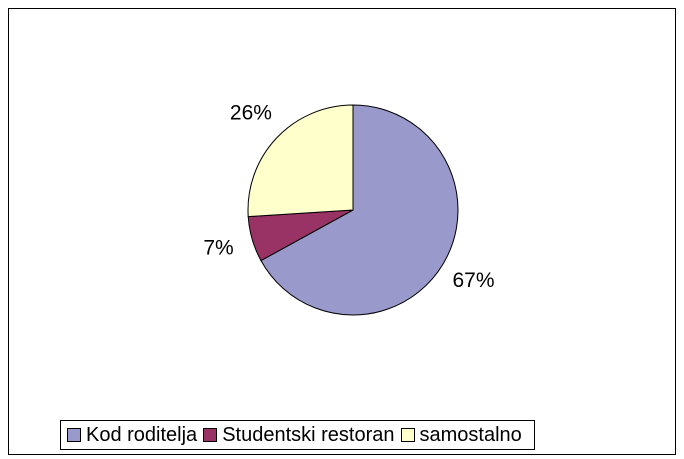  I want to click on legend-item: samostalno, so click(461, 435).